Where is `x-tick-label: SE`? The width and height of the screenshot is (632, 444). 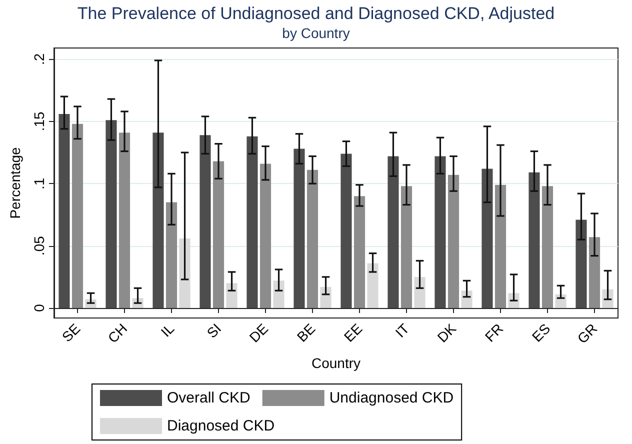
x-tick-label: SE is located at coordinates (71, 332).